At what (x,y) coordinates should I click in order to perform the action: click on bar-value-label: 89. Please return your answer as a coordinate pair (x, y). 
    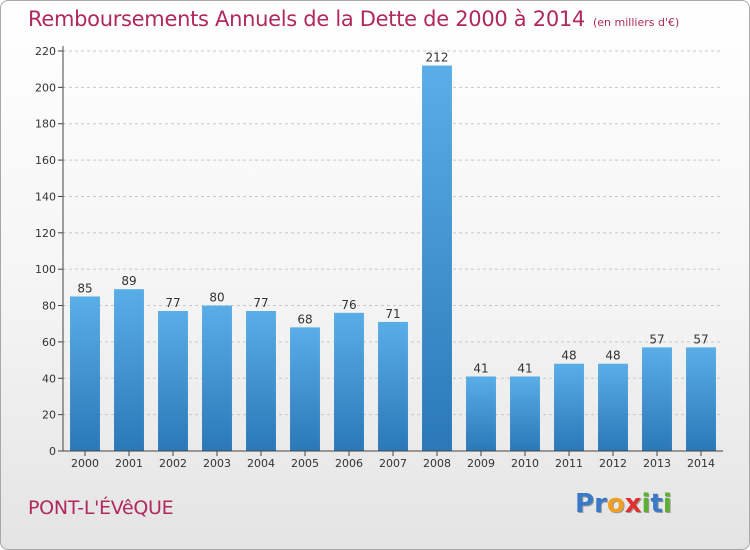
    Looking at the image, I should click on (128, 281).